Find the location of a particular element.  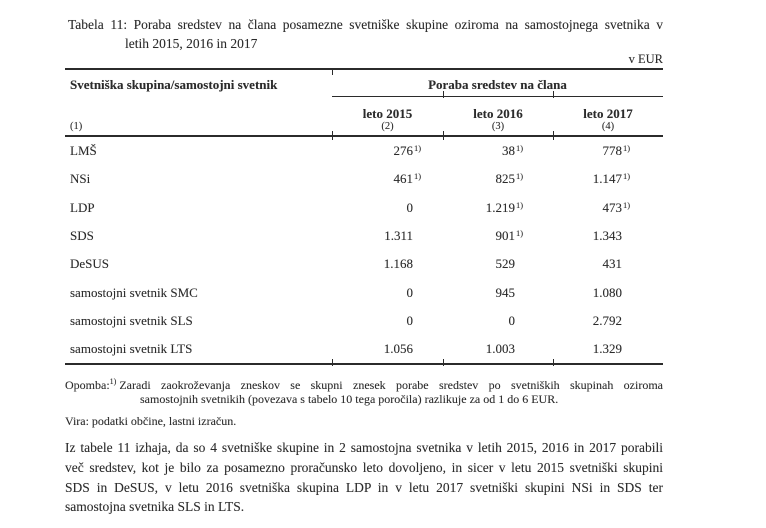

group-name-cell: SDS is located at coordinates (82, 236).